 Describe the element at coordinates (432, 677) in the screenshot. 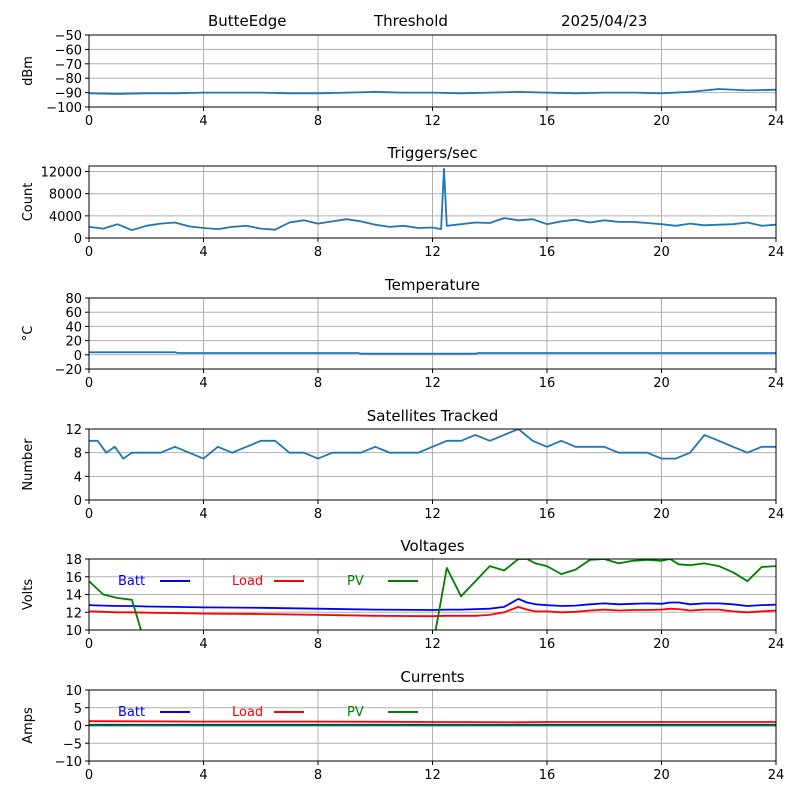

I see `panel-title: Currents` at that location.